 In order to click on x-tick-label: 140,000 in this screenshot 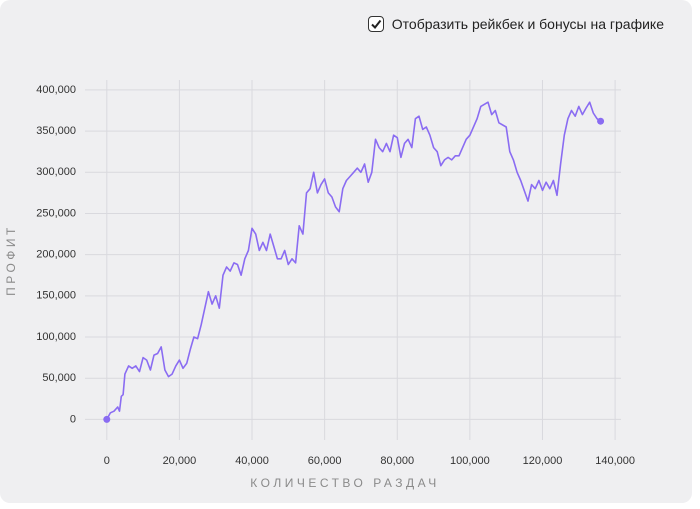, I will do `click(615, 461)`.